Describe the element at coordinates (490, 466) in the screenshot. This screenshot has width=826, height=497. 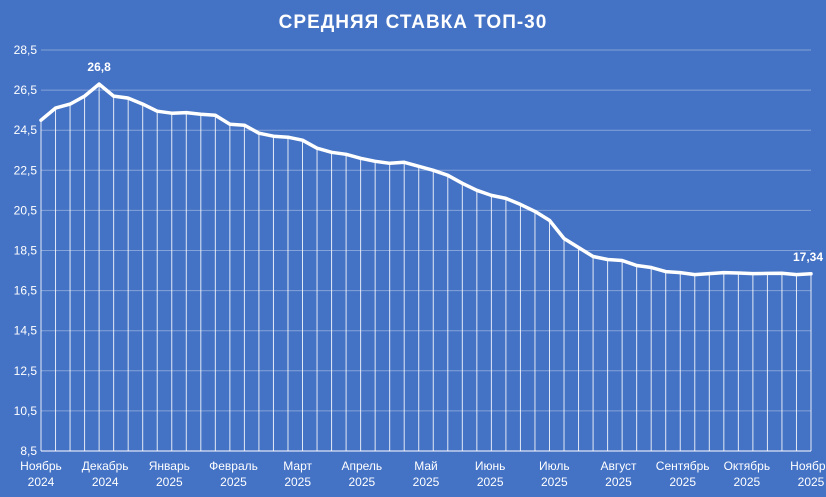
I see `x-tick-month: Июнь` at that location.